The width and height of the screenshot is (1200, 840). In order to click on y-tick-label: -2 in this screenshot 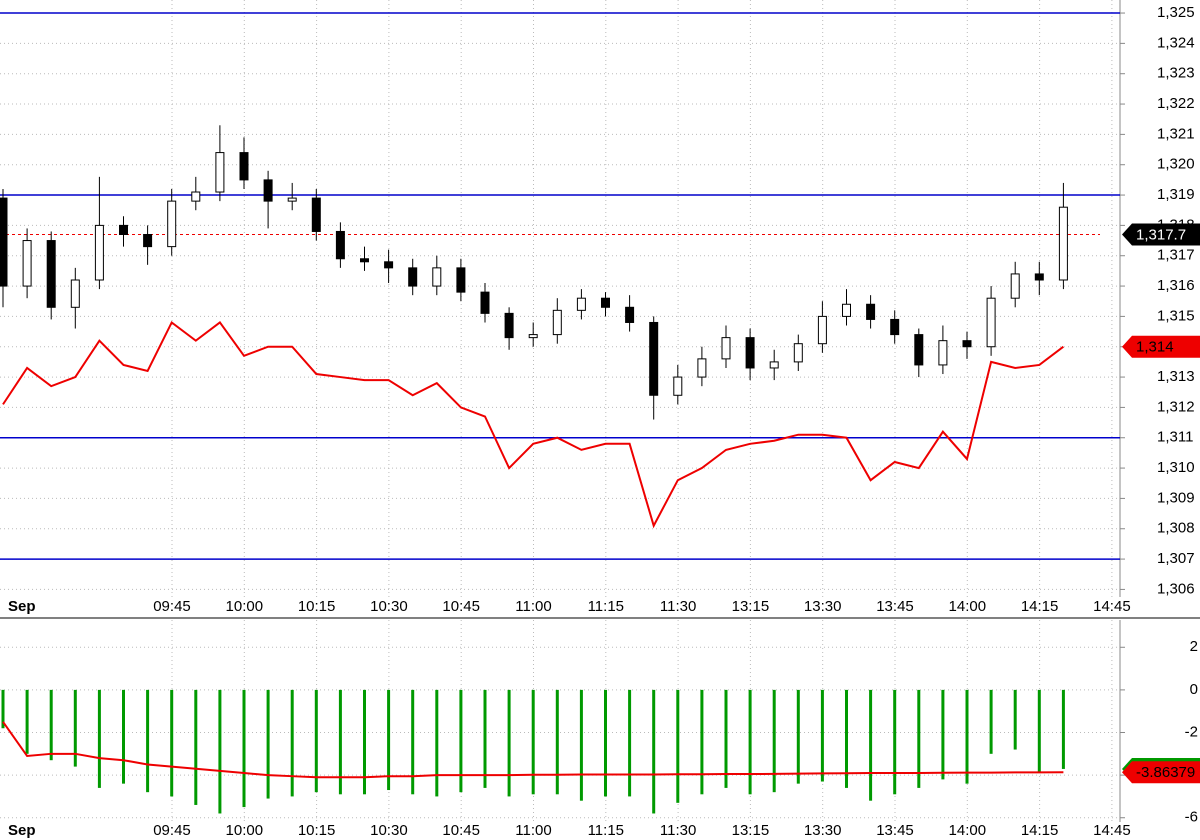, I will do `click(1191, 731)`.